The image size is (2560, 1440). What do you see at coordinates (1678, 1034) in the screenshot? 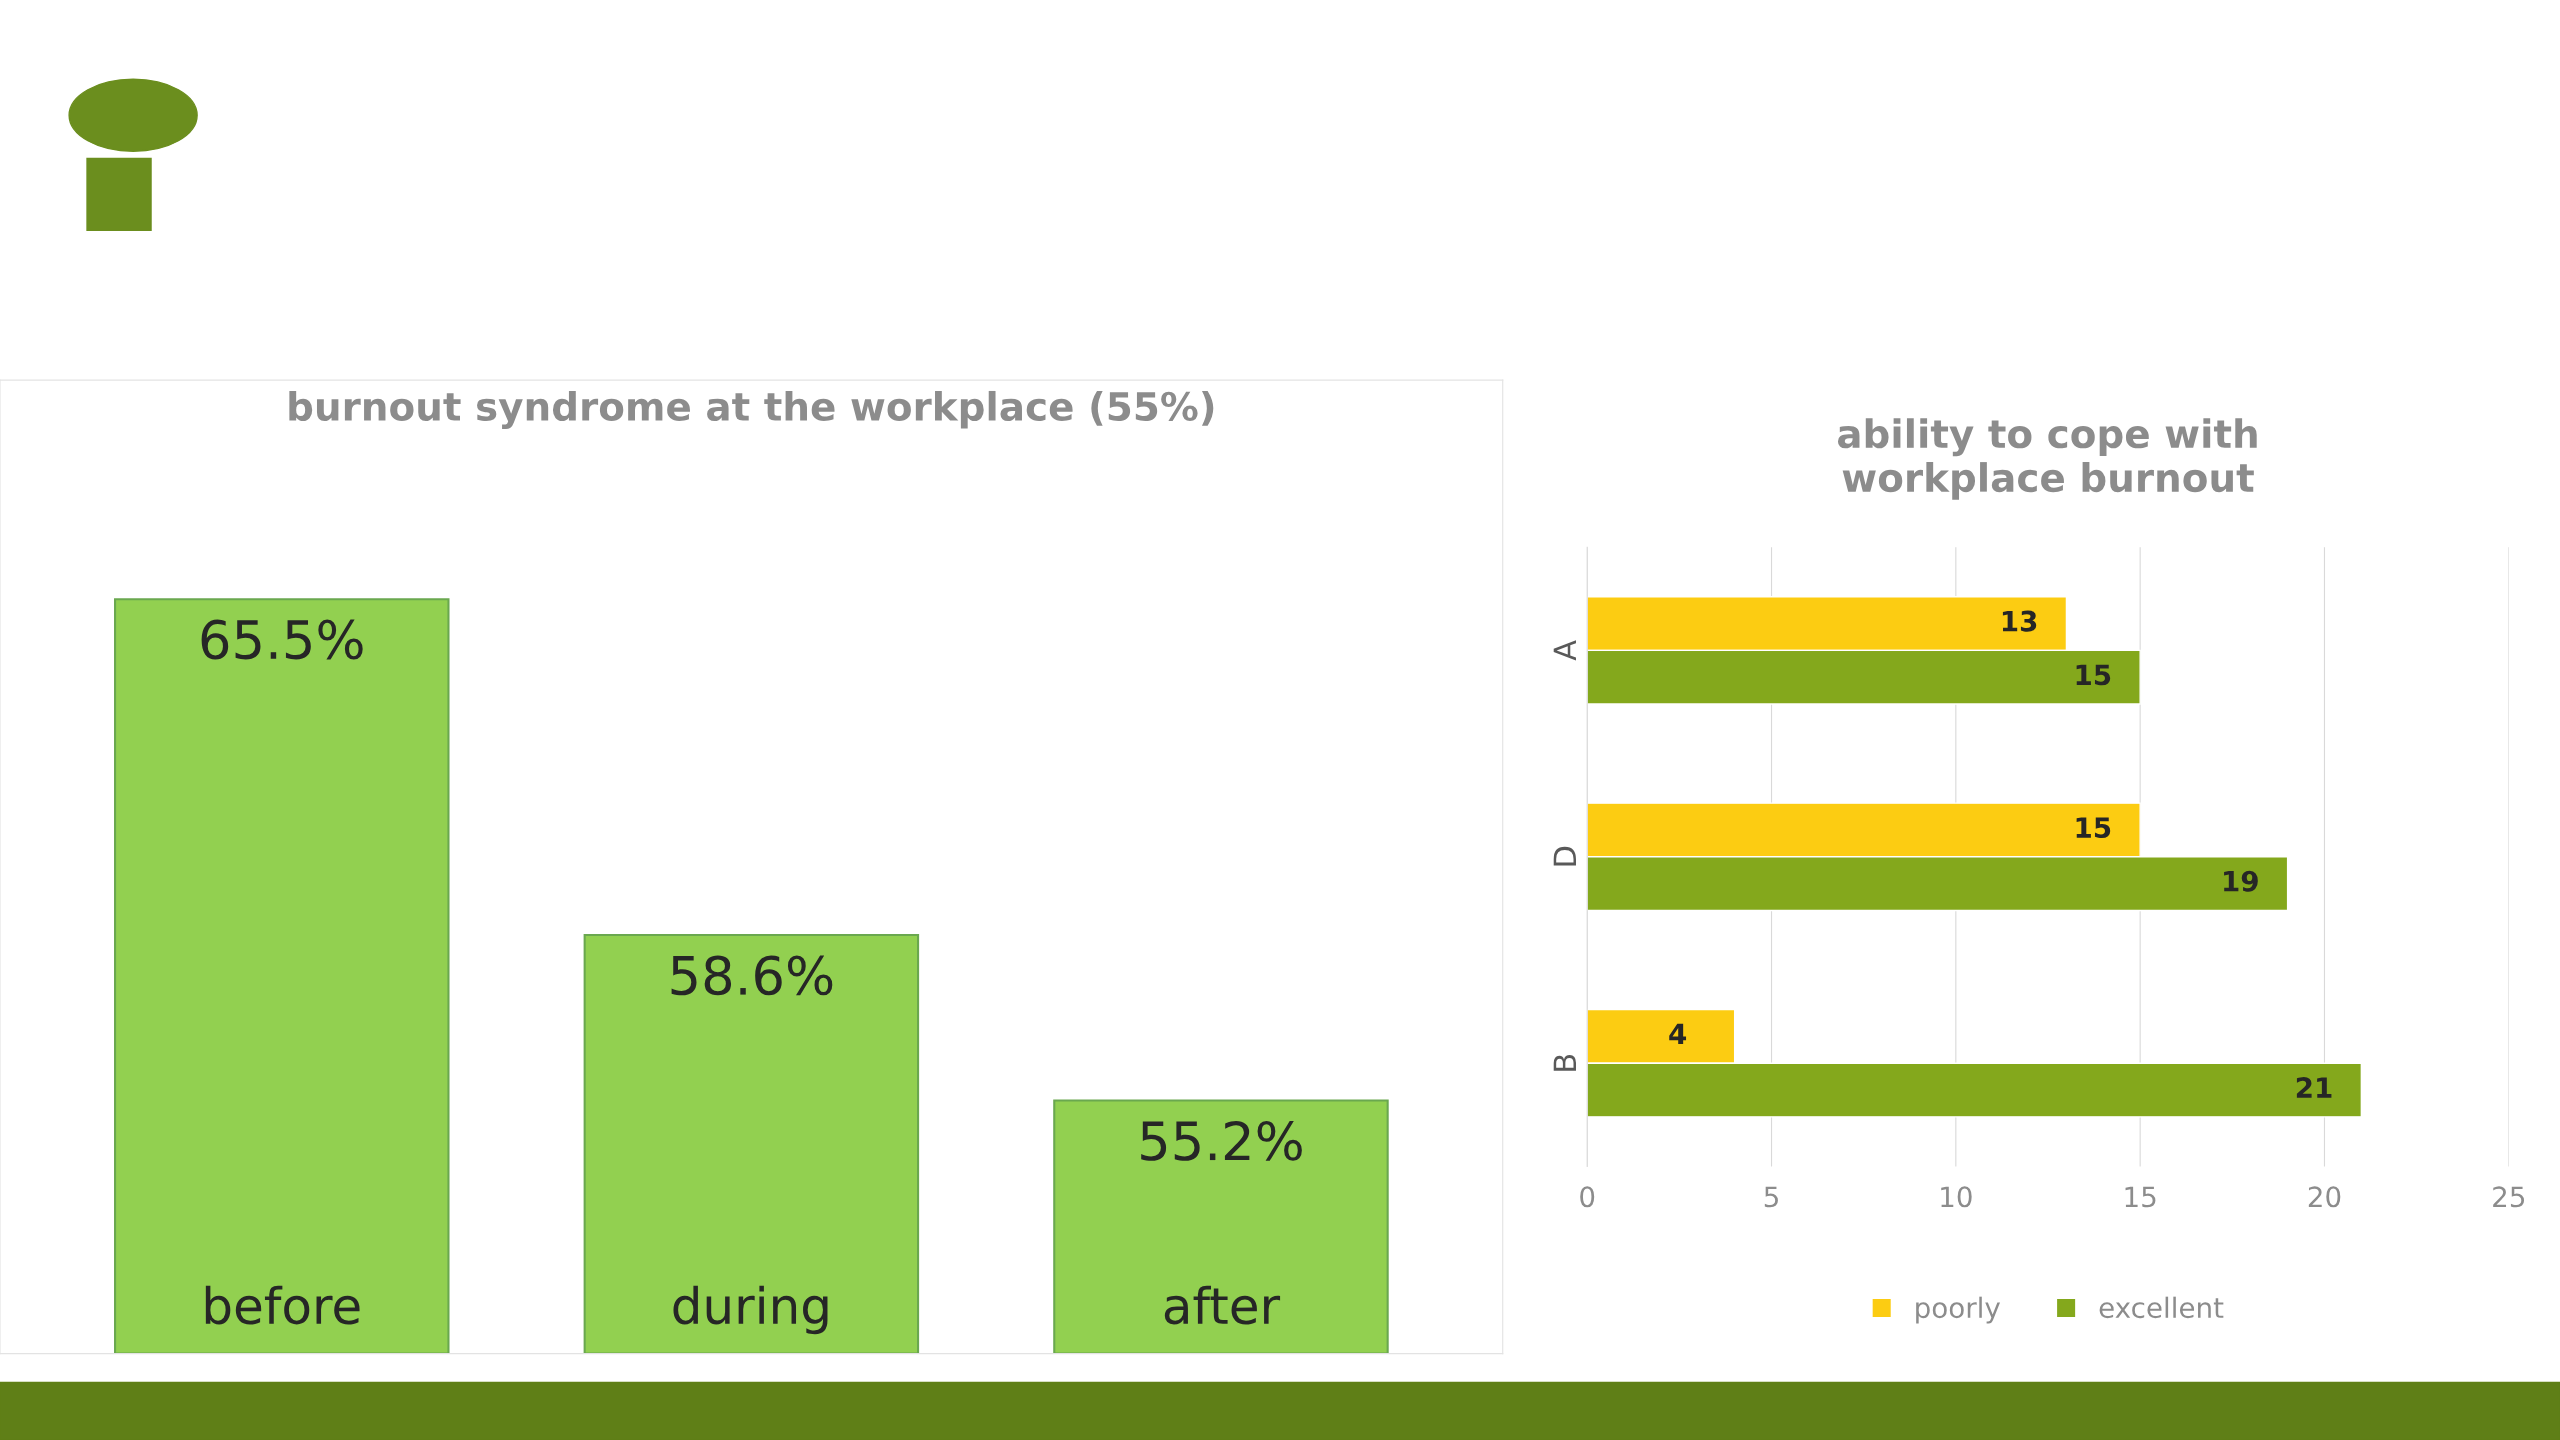
I see `data-label: 4` at bounding box center [1678, 1034].